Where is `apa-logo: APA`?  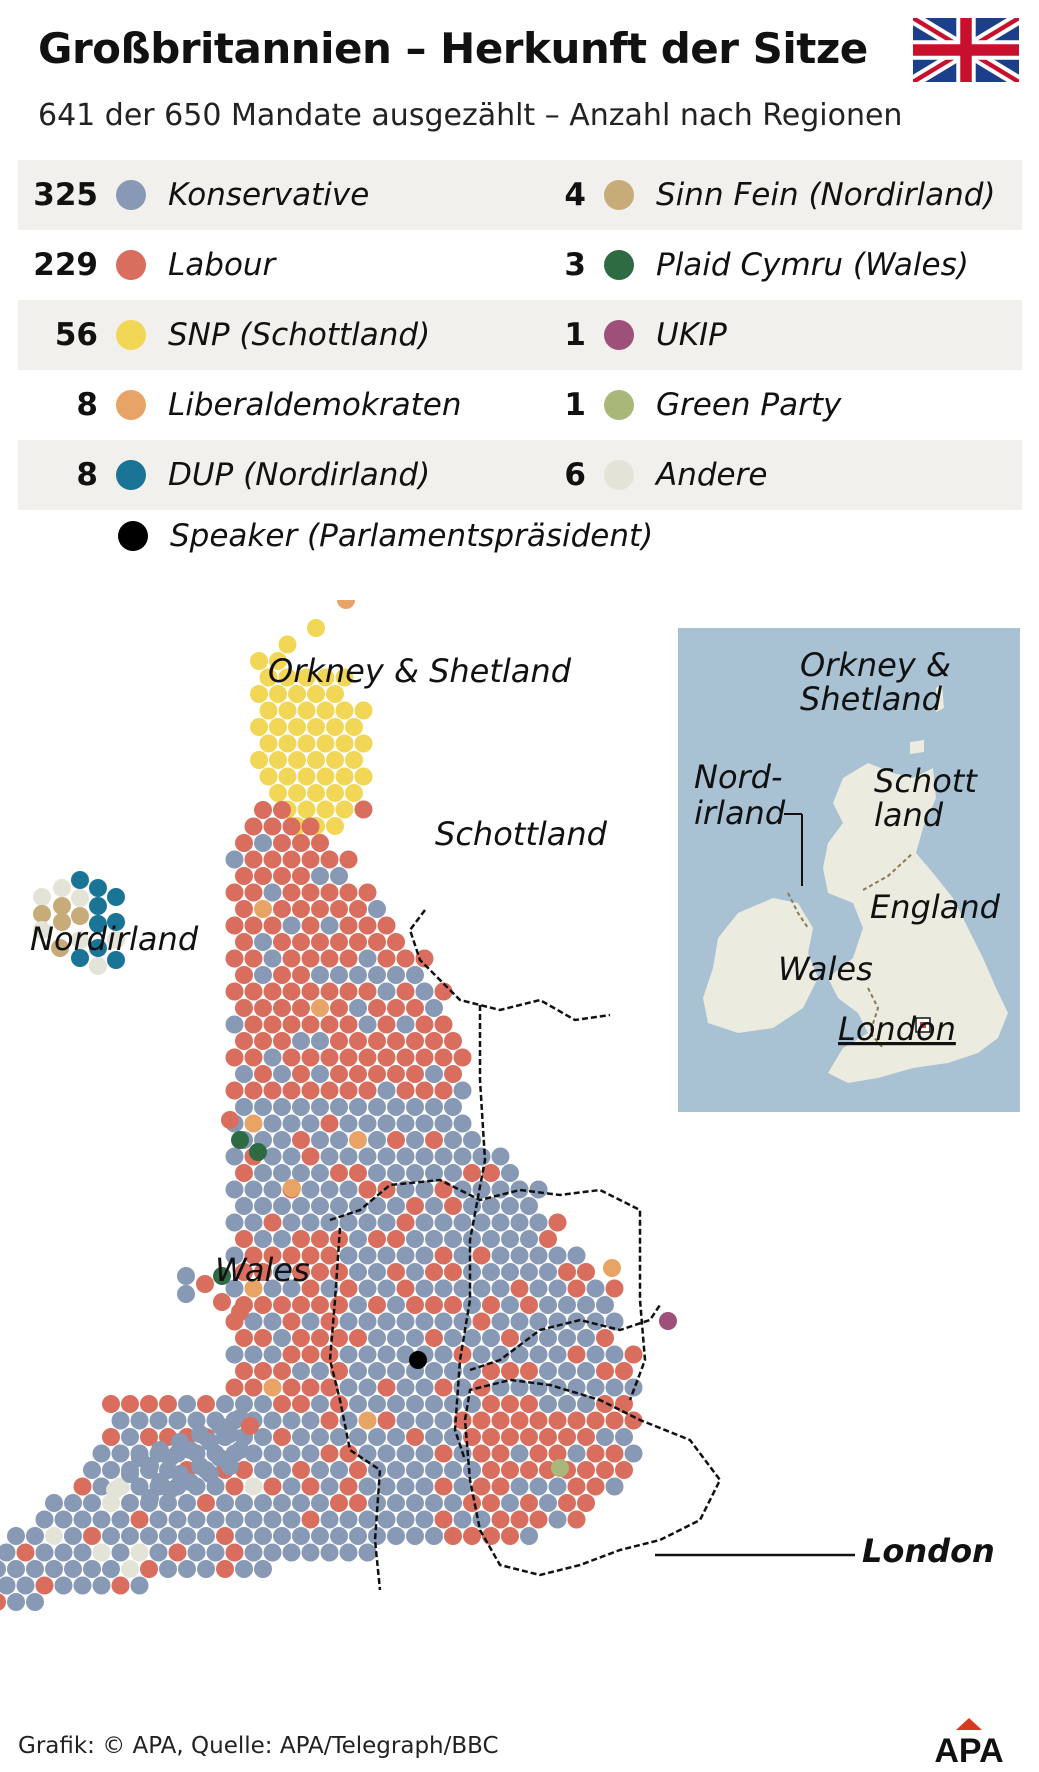
apa-logo: APA is located at coordinates (969, 1741).